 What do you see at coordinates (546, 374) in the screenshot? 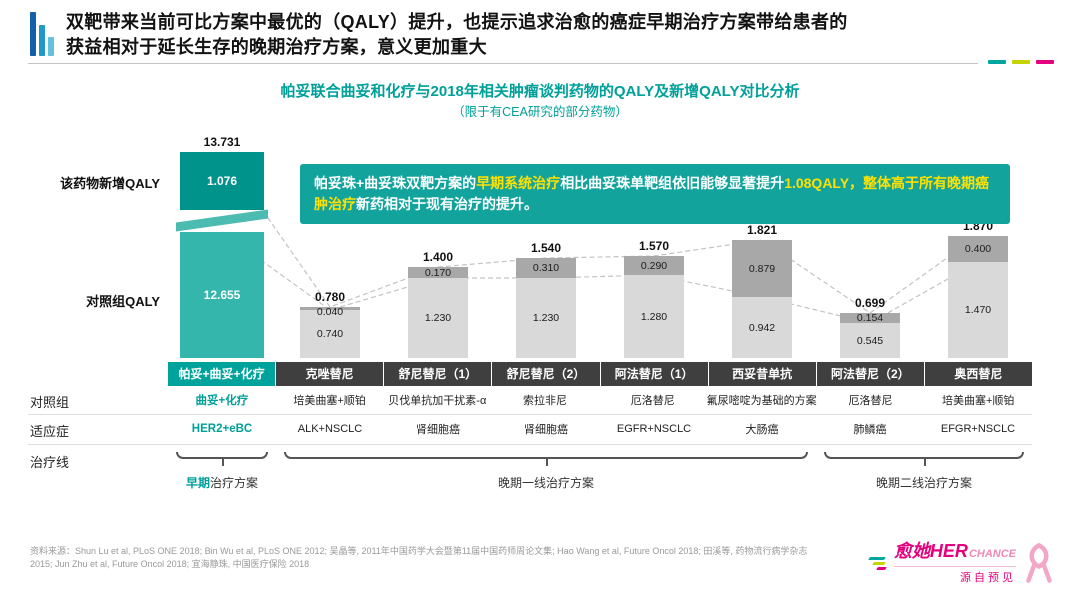
I see `category-header-cell: 舒尼替尼（2）` at bounding box center [546, 374].